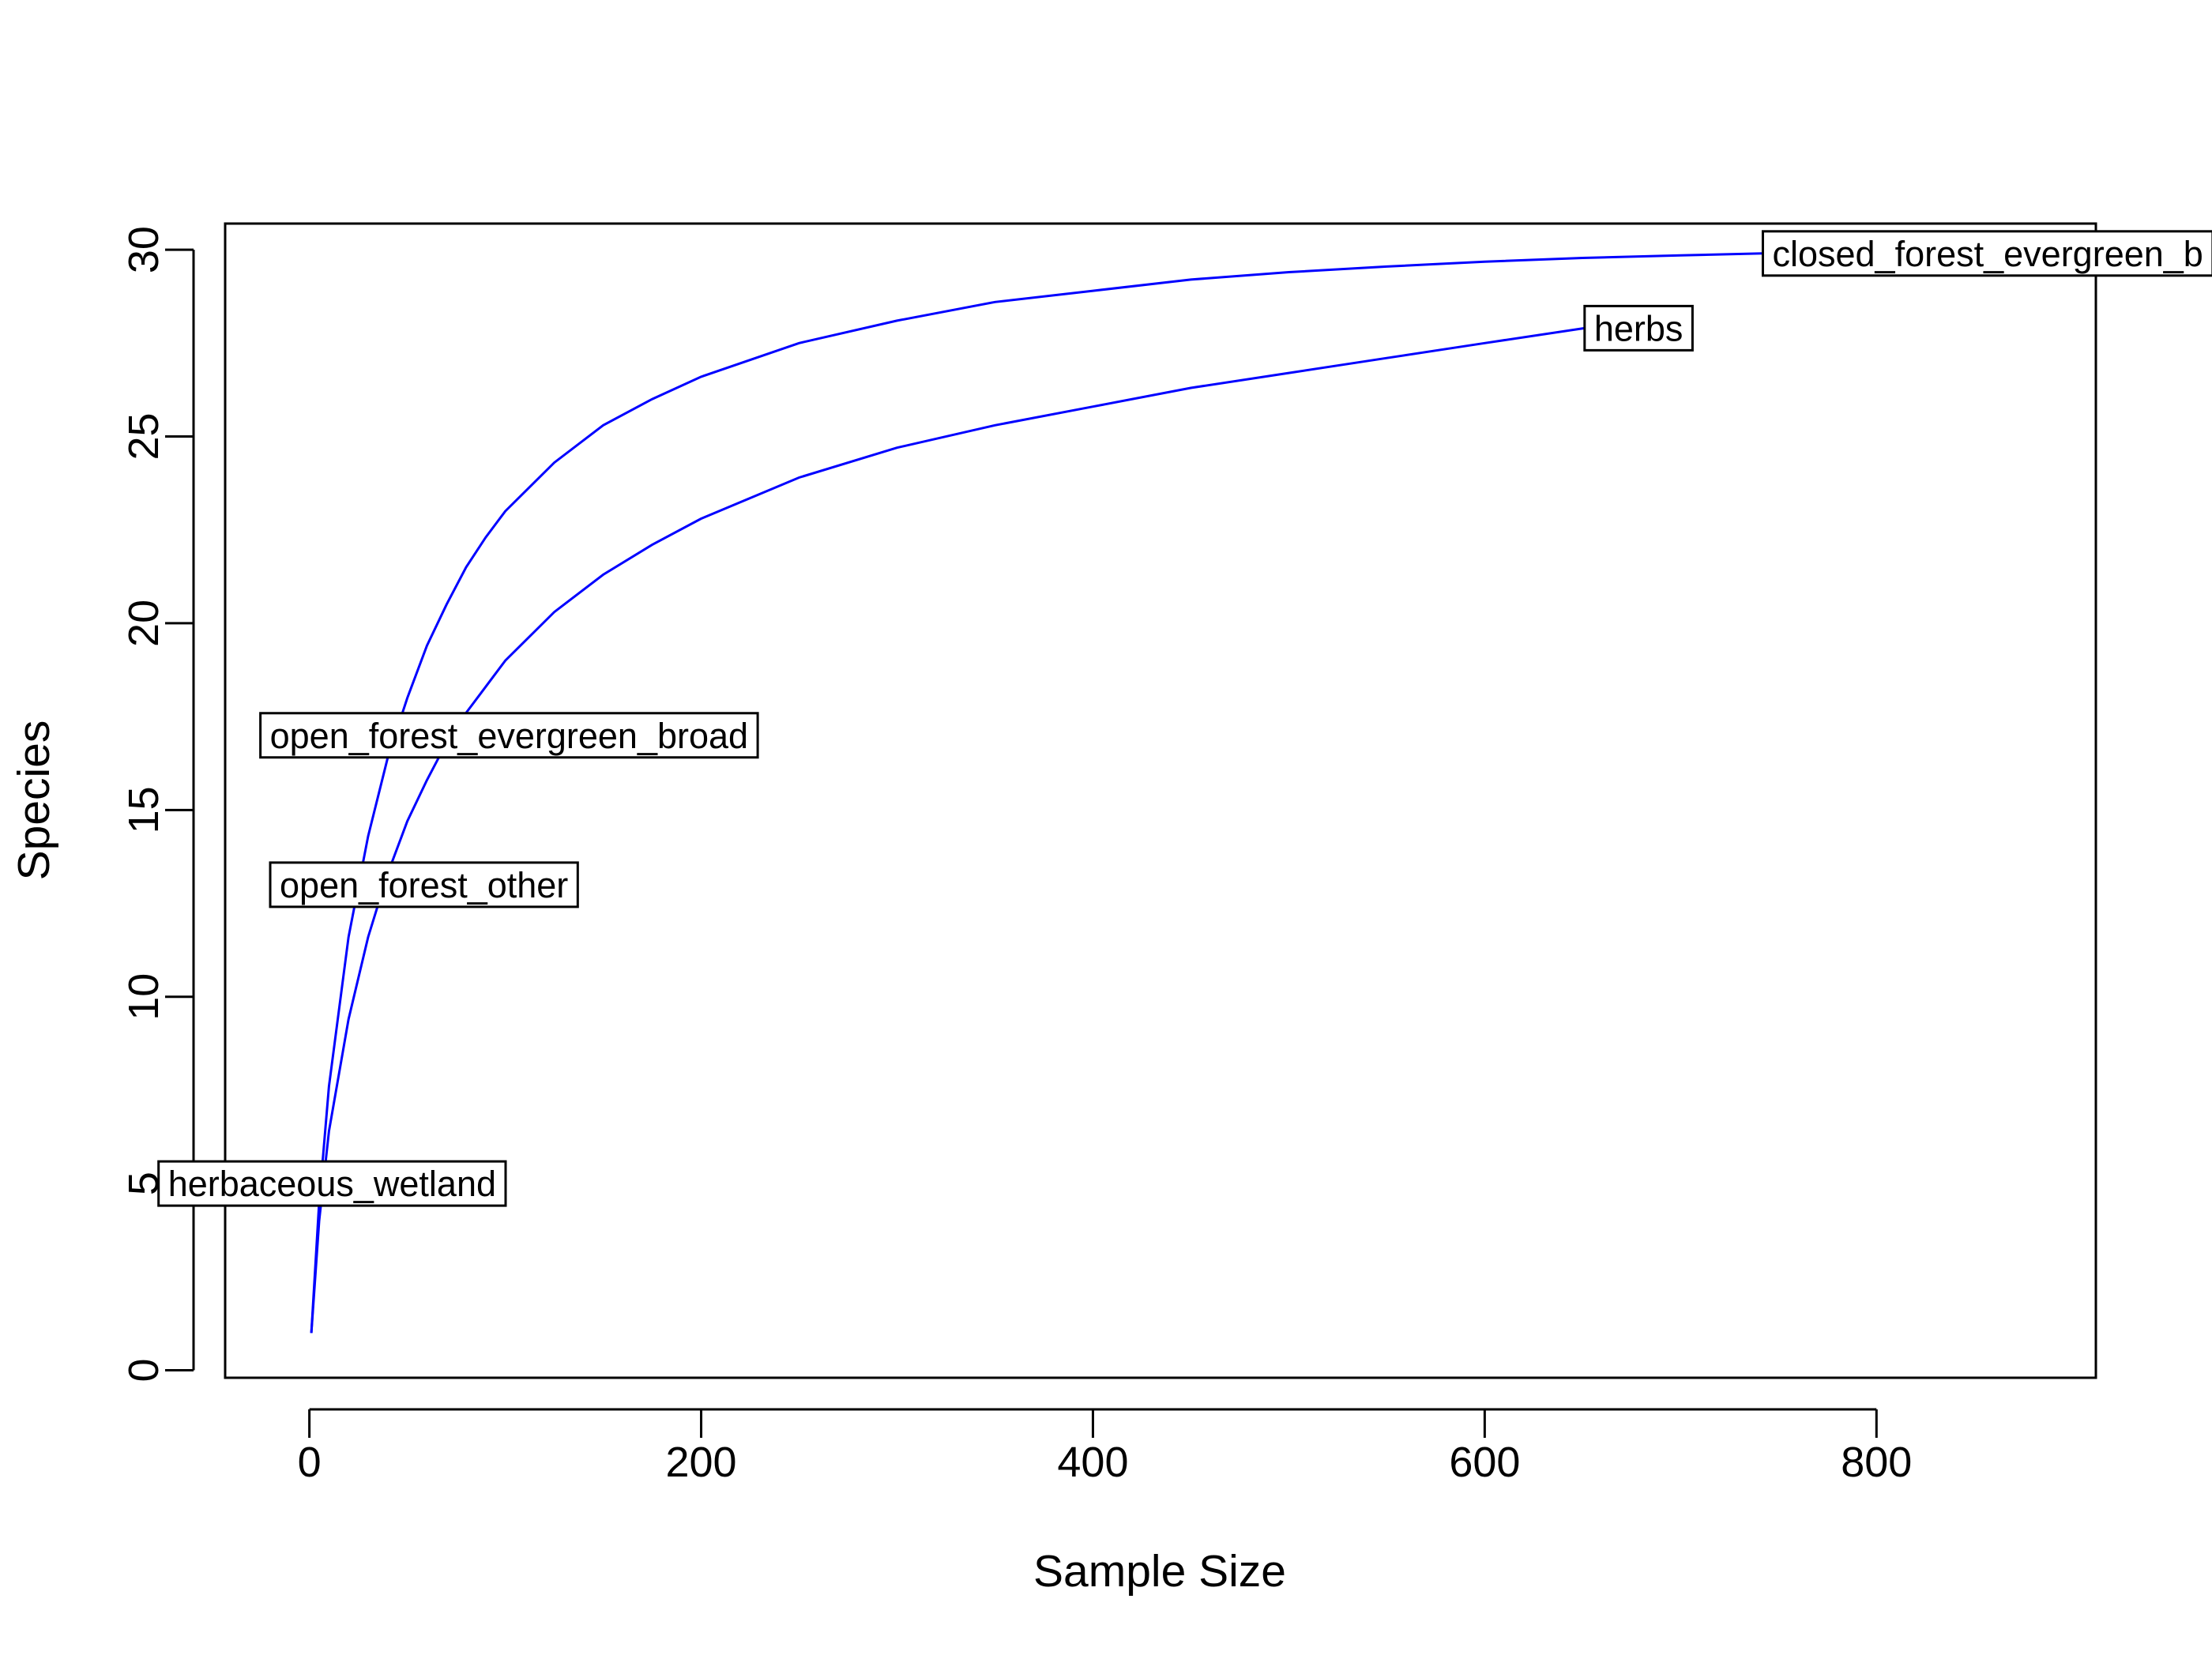 The width and height of the screenshot is (2212, 1659). I want to click on curve-label: herbaceous_wetland, so click(332, 1183).